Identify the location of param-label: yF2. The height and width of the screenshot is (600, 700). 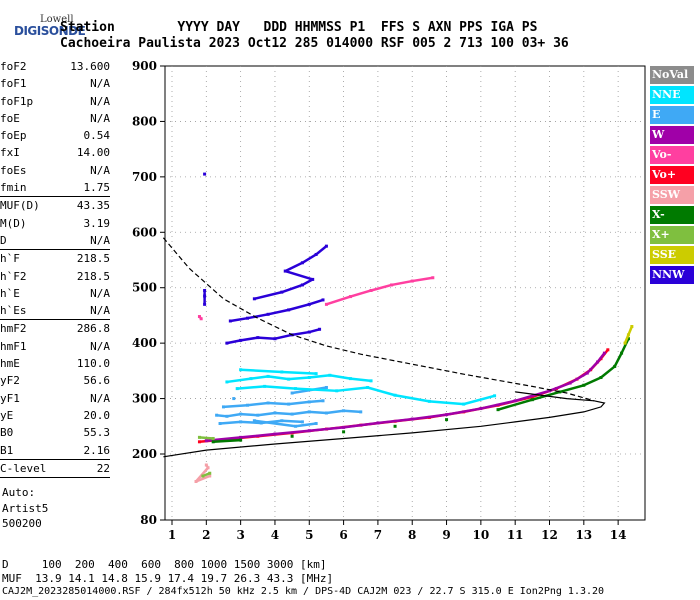
(10, 381).